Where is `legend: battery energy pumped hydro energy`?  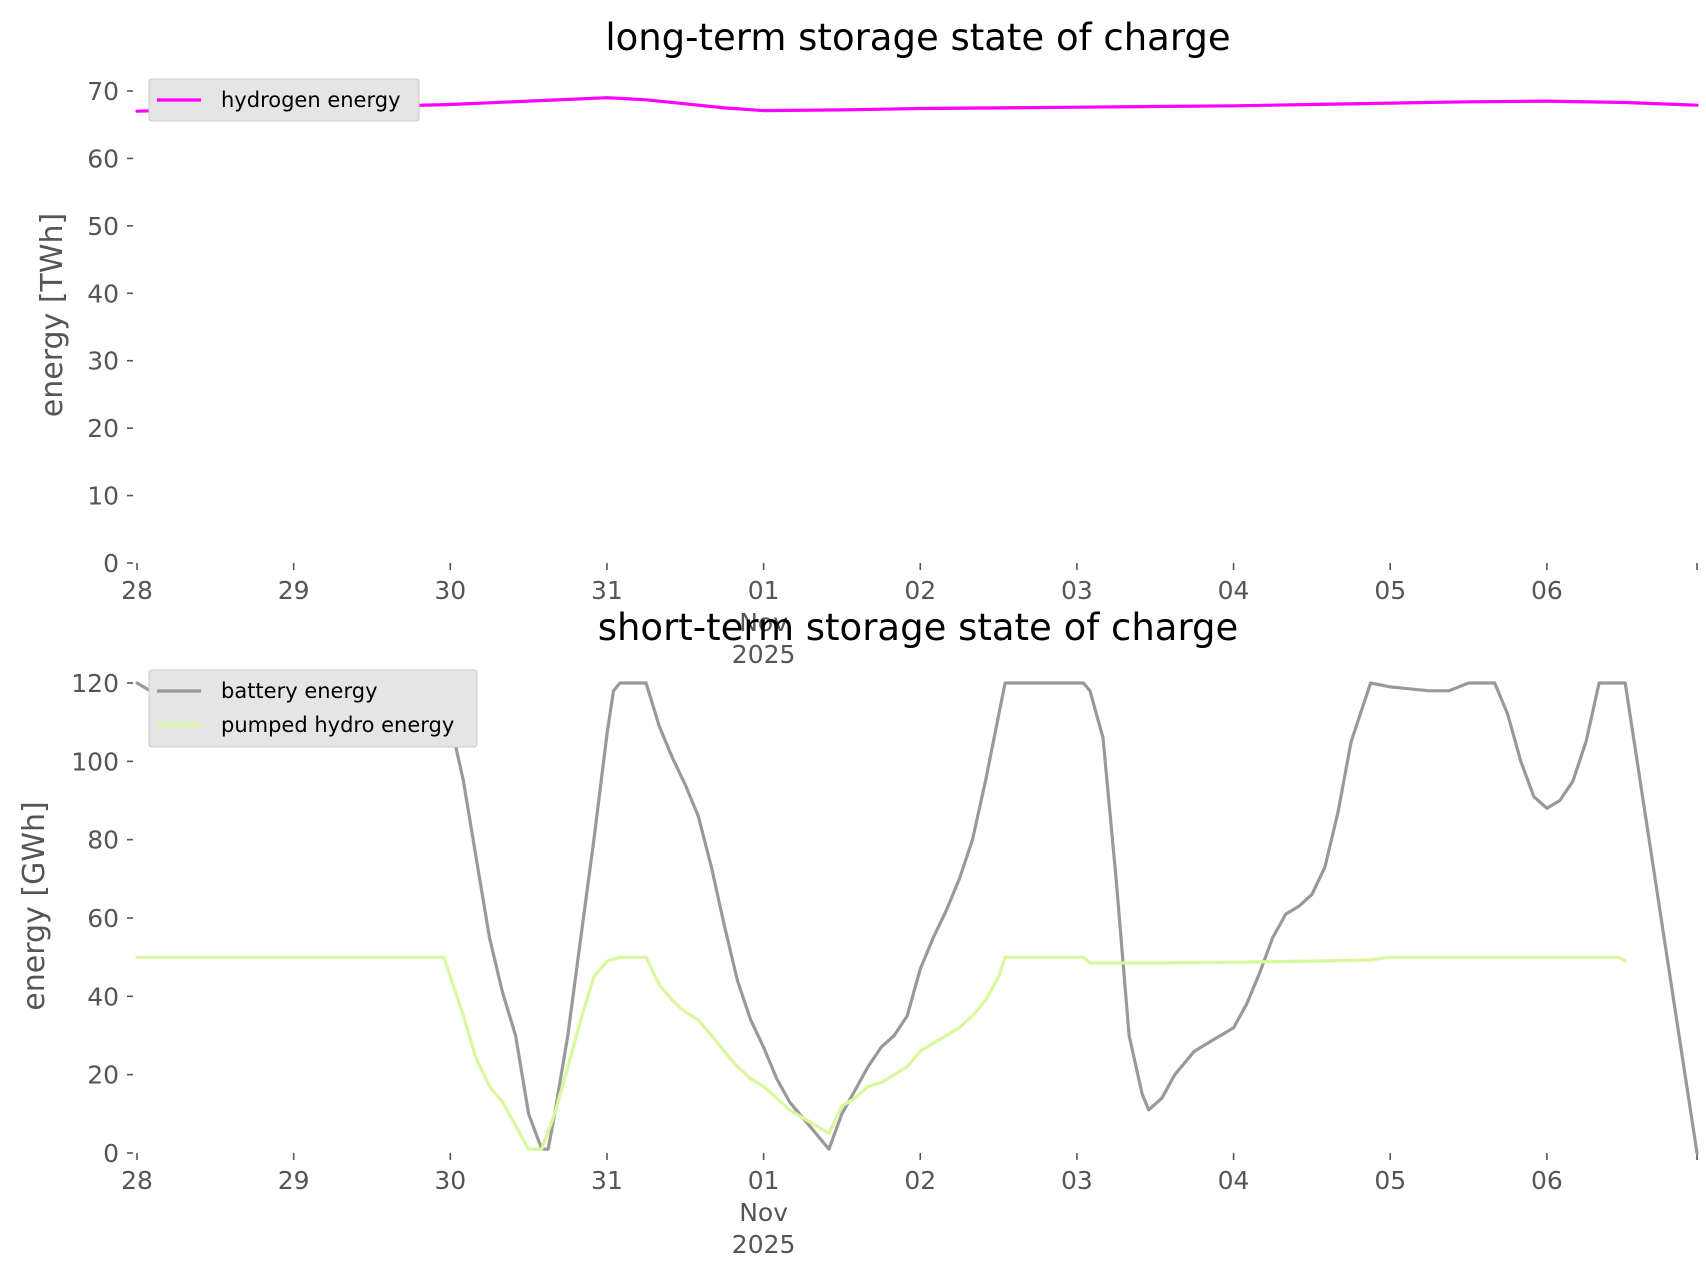
legend: battery energy pumped hydro energy is located at coordinates (313, 708).